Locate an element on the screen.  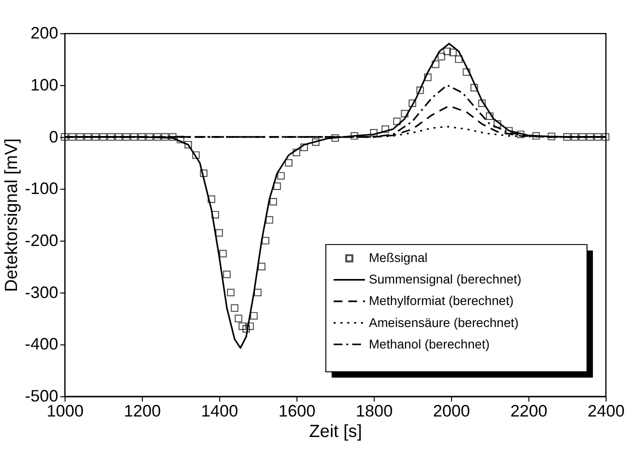
x-tick-label: 2000 is located at coordinates (451, 410).